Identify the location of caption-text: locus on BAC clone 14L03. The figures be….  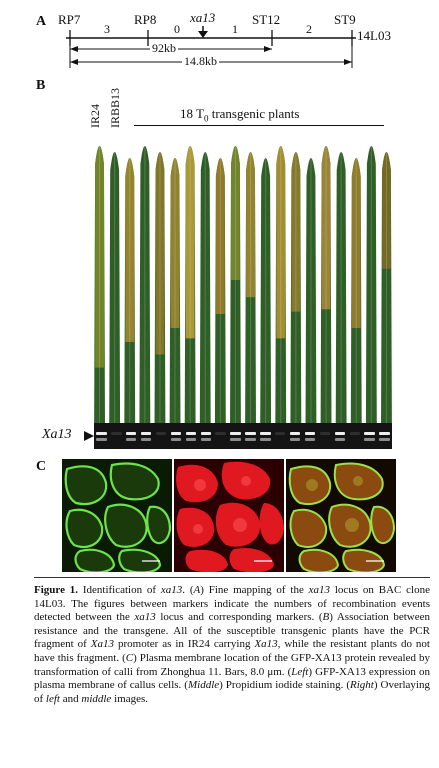
(232, 604).